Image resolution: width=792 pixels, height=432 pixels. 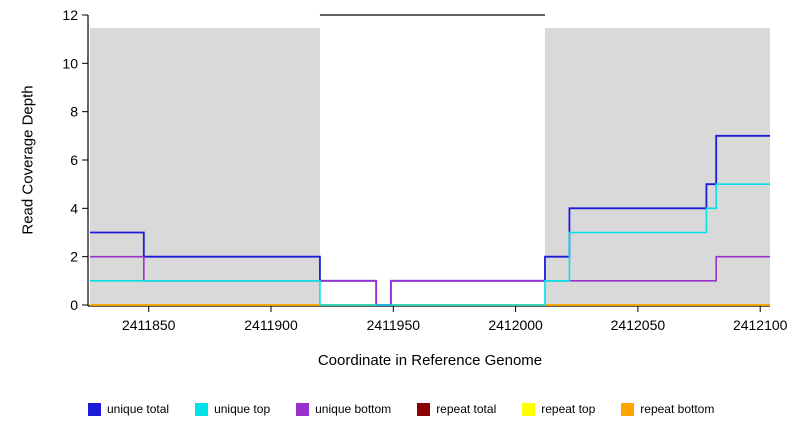 What do you see at coordinates (138, 409) in the screenshot?
I see `legend-label: unique total` at bounding box center [138, 409].